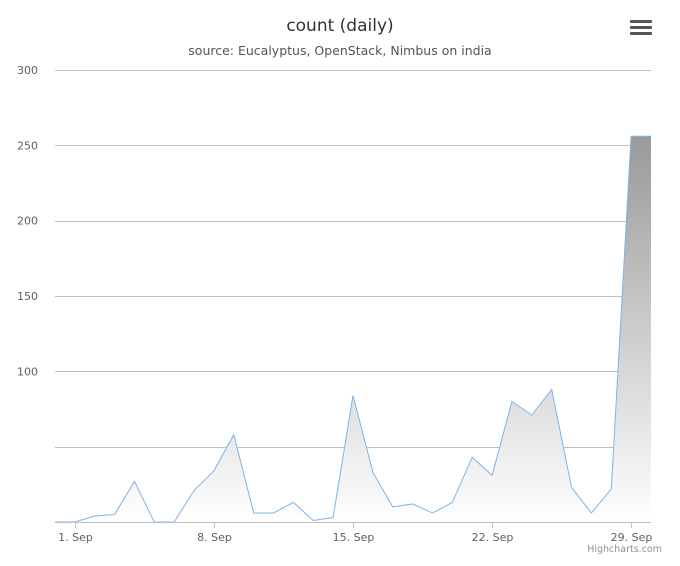  I want to click on x-tick-label: 8. Sep, so click(214, 537).